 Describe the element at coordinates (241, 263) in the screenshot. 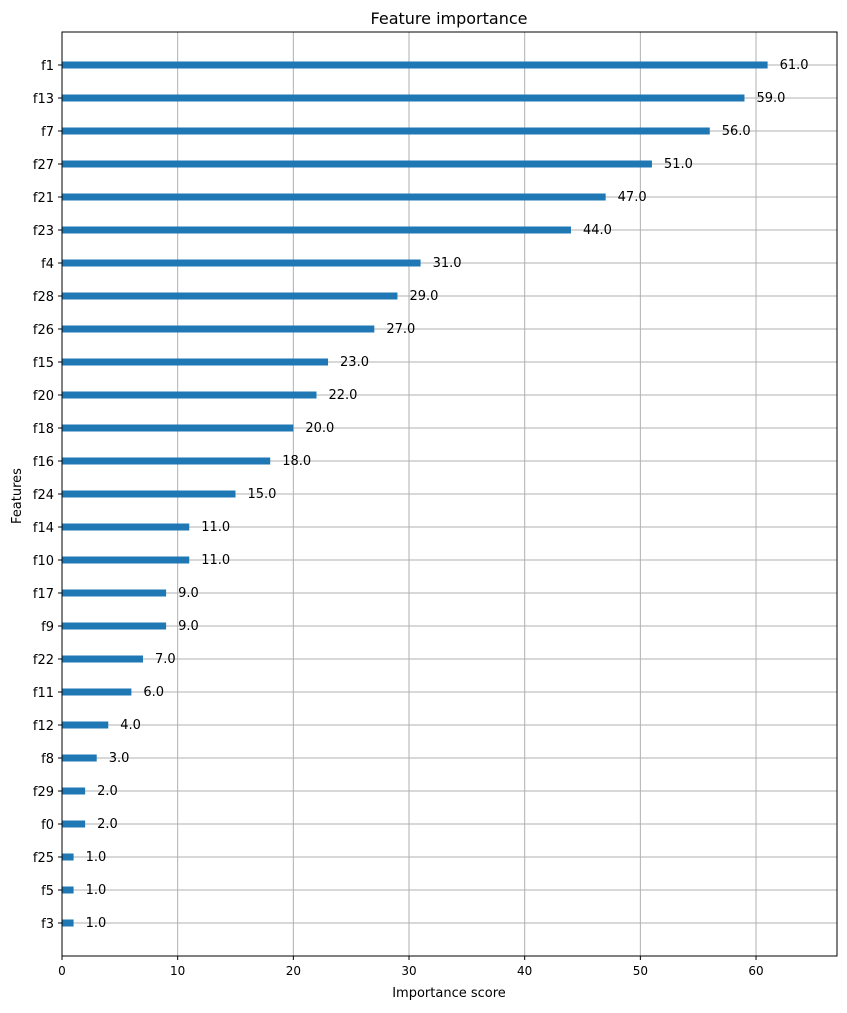

I see `bar-f4` at that location.